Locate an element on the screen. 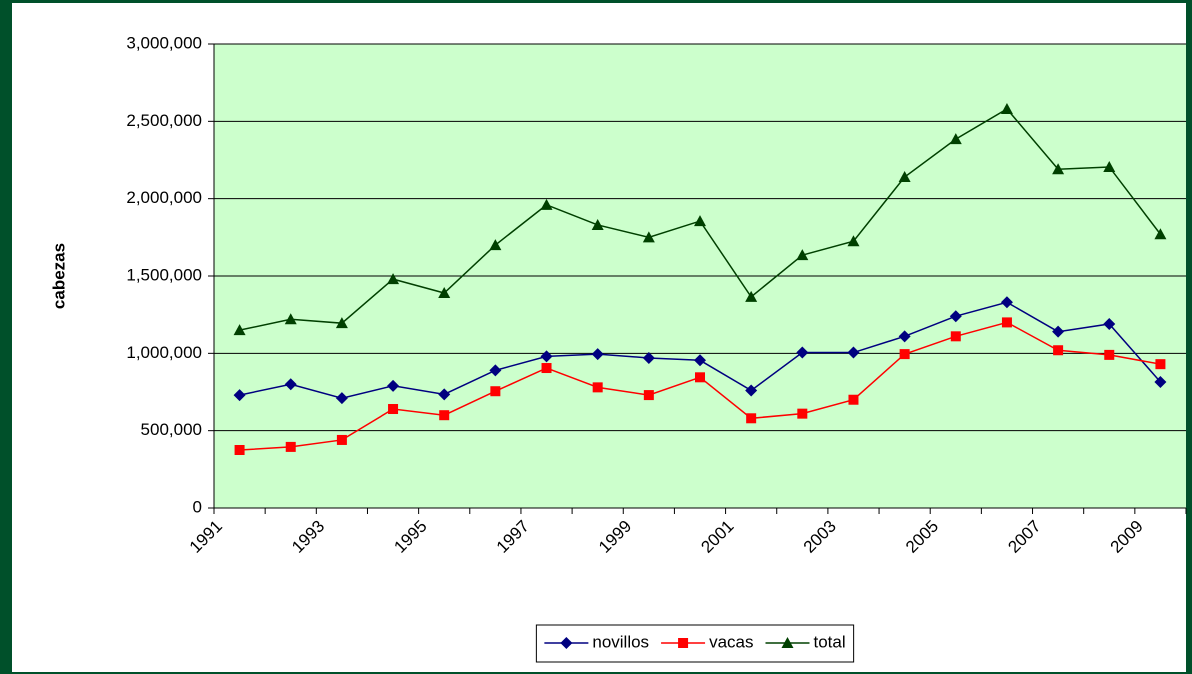  y-tick-label: 2,500,000 is located at coordinates (164, 120).